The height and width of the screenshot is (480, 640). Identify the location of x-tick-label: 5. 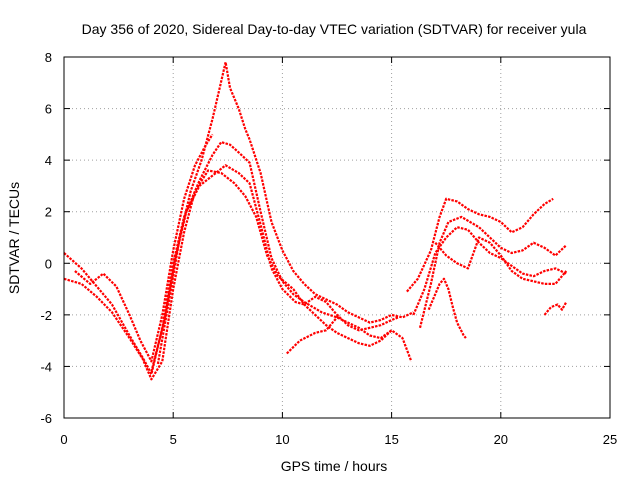
(173, 439).